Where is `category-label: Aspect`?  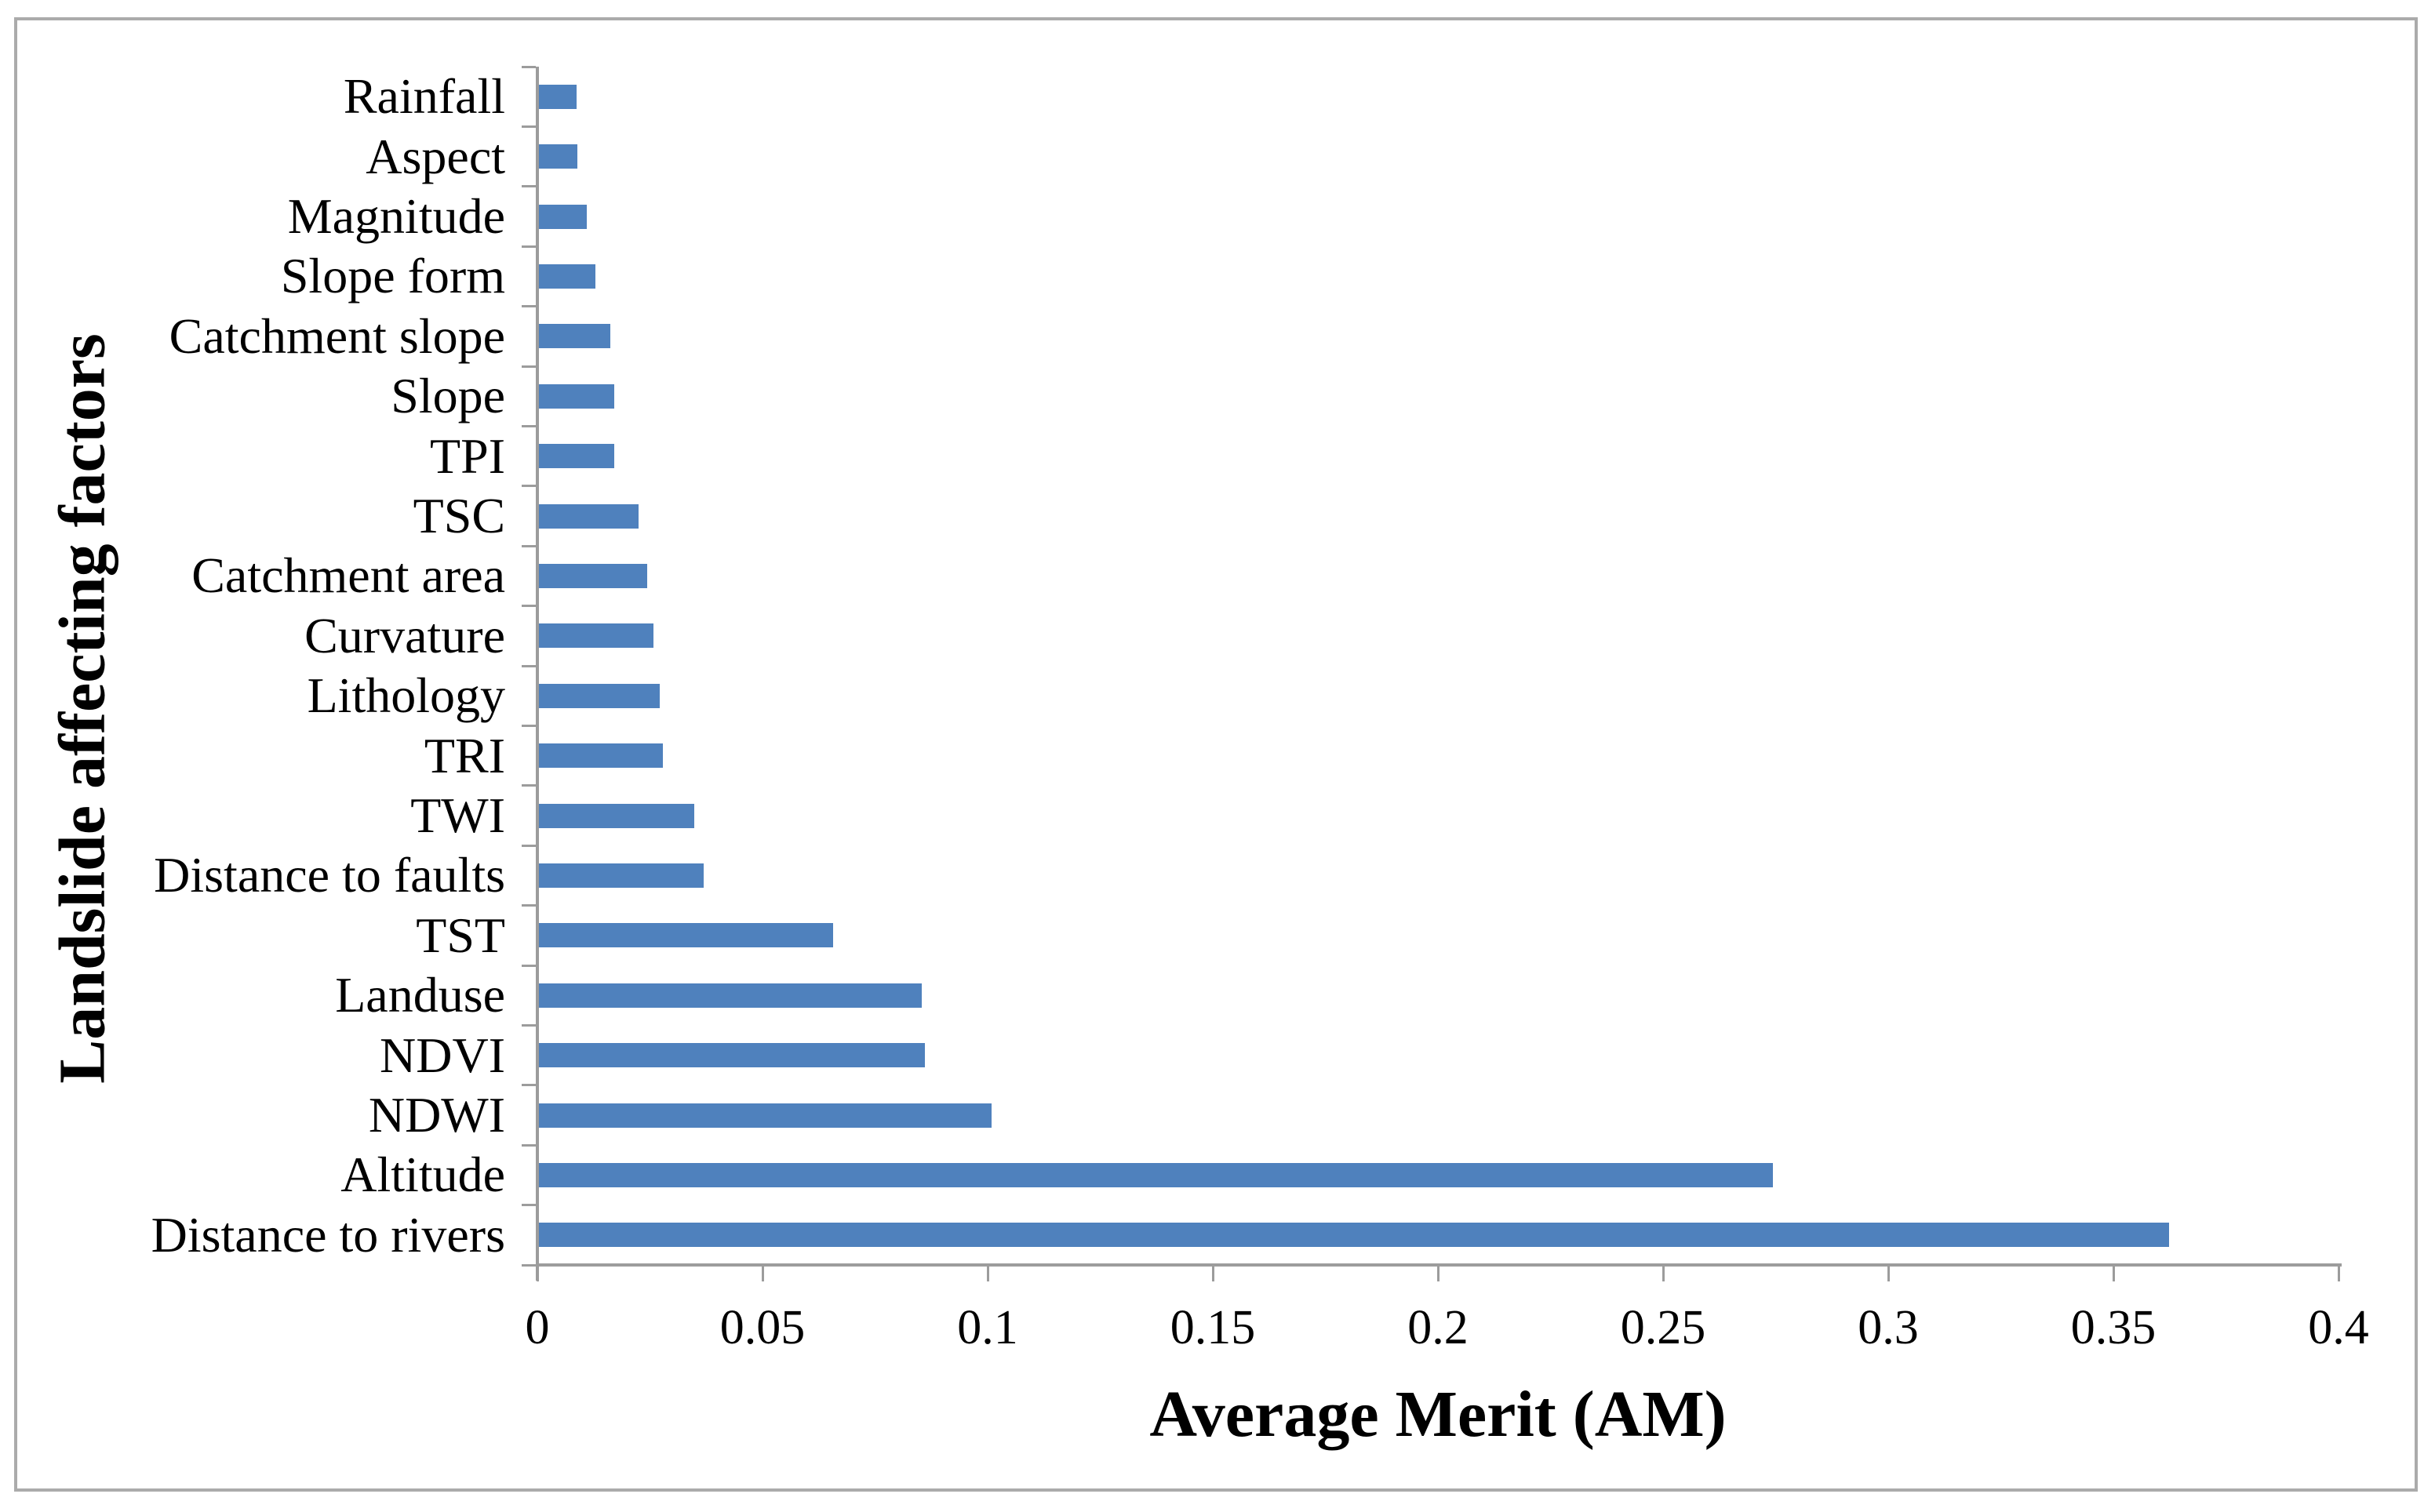
category-label: Aspect is located at coordinates (435, 156).